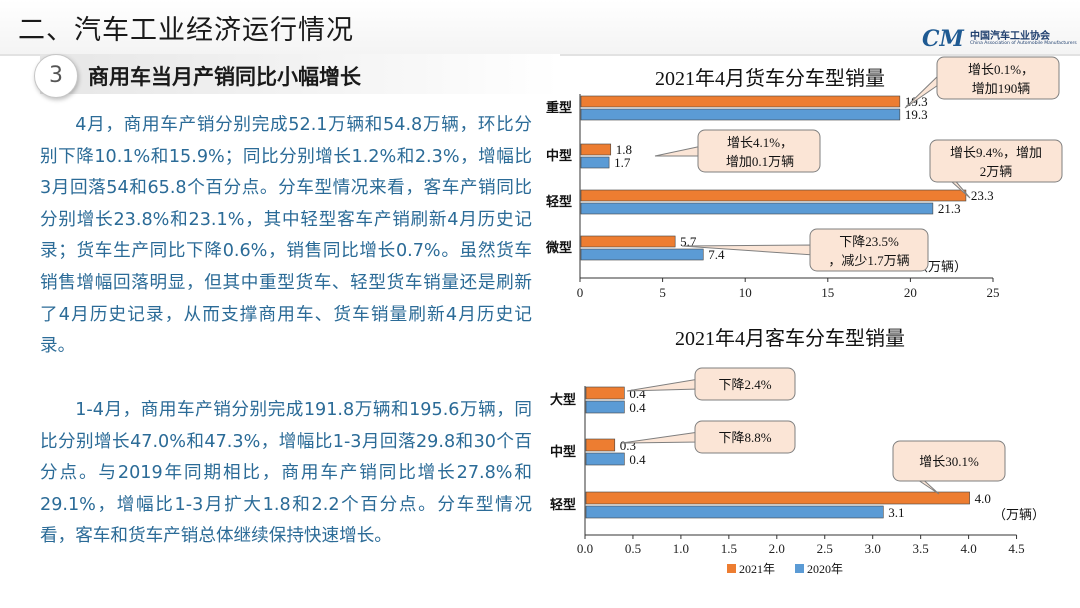 The image size is (1080, 608). I want to click on callout-text: 下降23.5% ，减少1.7万辆, so click(868, 251).